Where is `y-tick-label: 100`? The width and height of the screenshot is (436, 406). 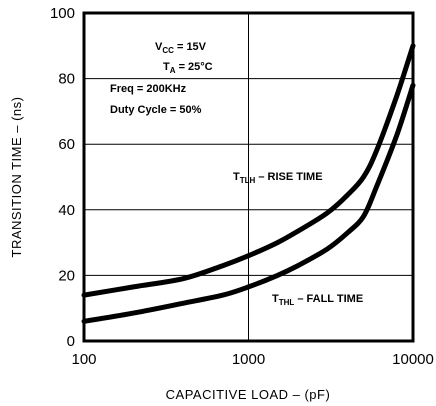
y-tick-label: 100 is located at coordinates (62, 13).